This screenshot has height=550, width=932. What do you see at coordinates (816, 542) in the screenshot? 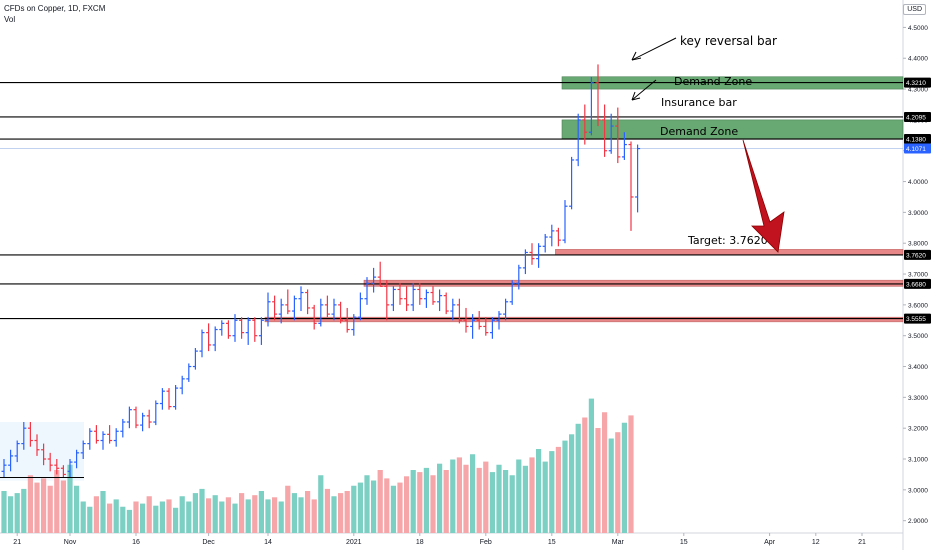
I see `x-tick-label: 12` at bounding box center [816, 542].